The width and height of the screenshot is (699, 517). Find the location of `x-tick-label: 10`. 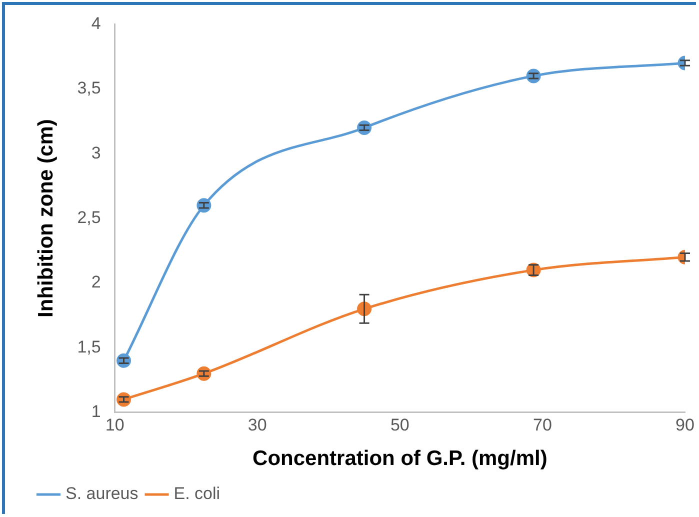

x-tick-label: 10 is located at coordinates (114, 424).